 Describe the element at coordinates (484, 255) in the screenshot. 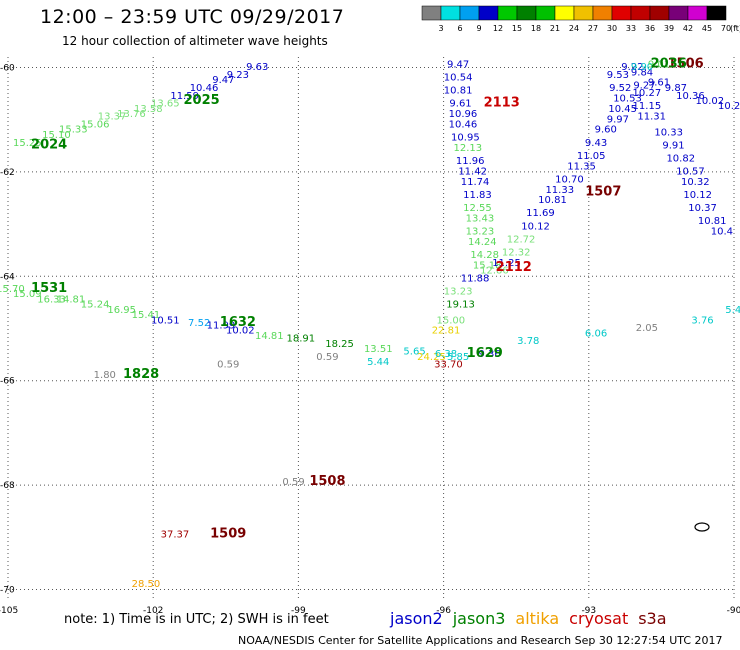

I see `swh-value: 14.28` at that location.